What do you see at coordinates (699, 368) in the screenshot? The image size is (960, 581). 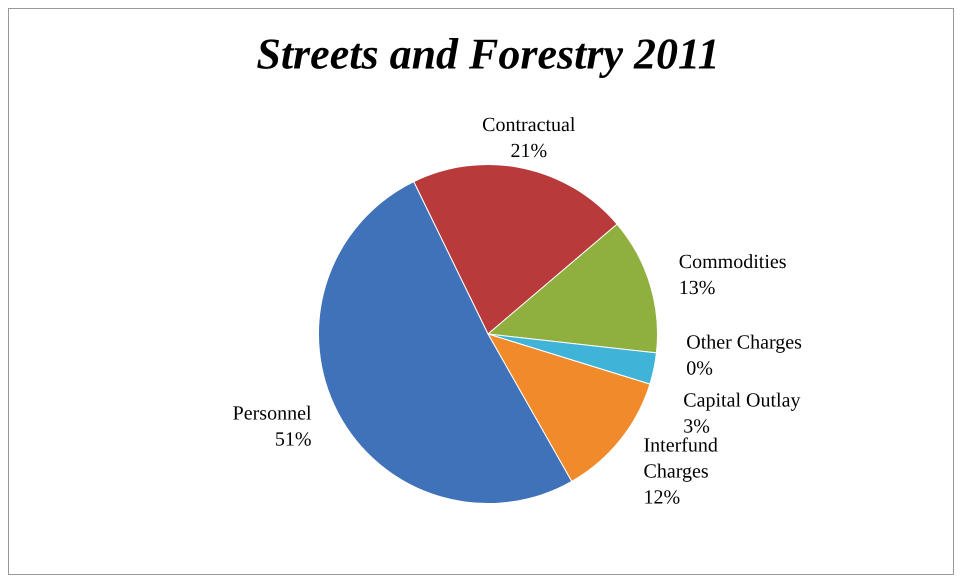 I see `text: 0%` at bounding box center [699, 368].